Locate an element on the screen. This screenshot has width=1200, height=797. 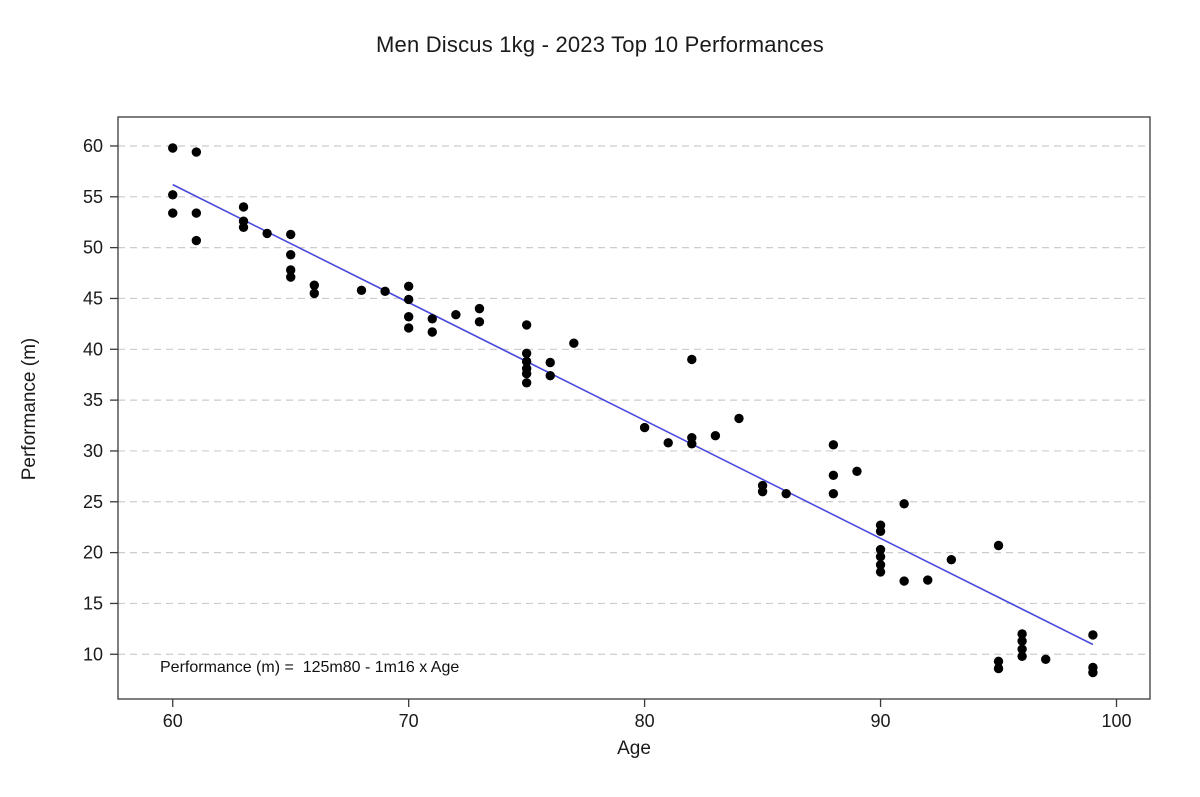
y-tick-label: 35 is located at coordinates (93, 400).